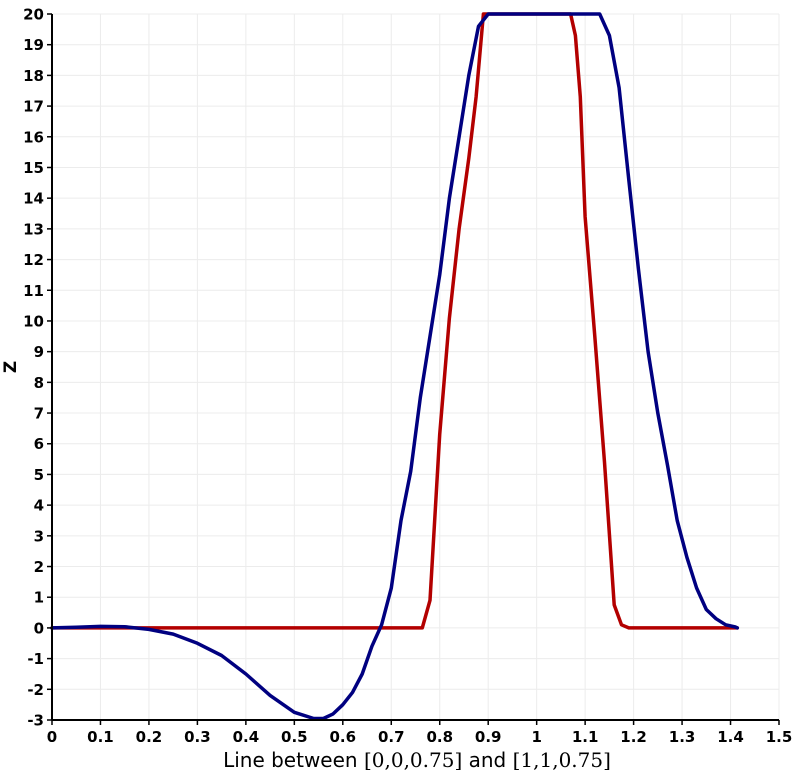 The width and height of the screenshot is (799, 778). Describe the element at coordinates (585, 737) in the screenshot. I see `x-tick-label: 1.1` at that location.